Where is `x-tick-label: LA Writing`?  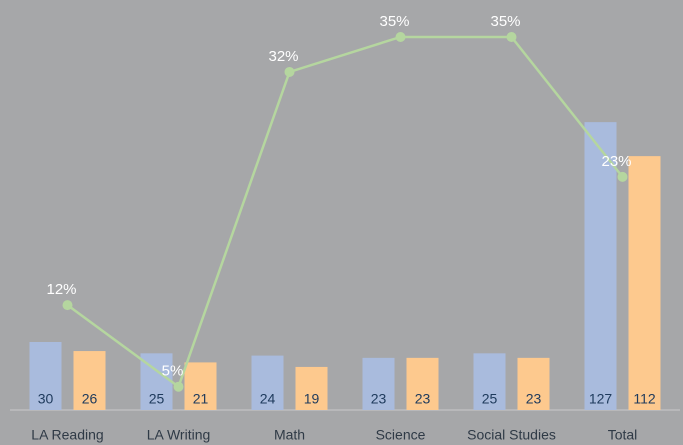
x-tick-label: LA Writing is located at coordinates (179, 435).